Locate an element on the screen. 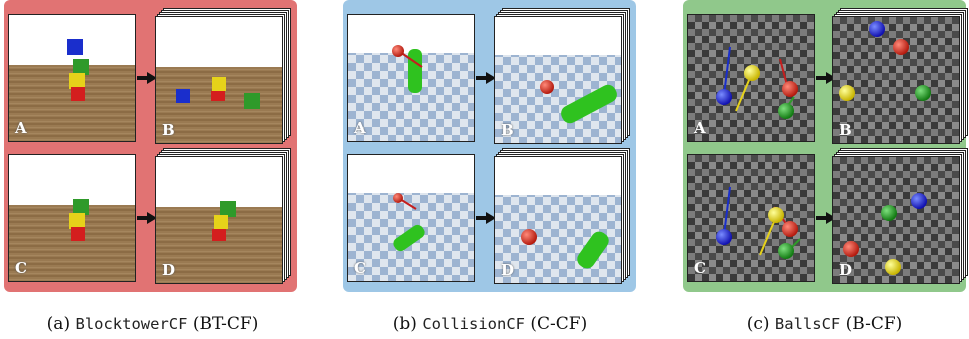  caption-name: BallsCF is located at coordinates (807, 324).